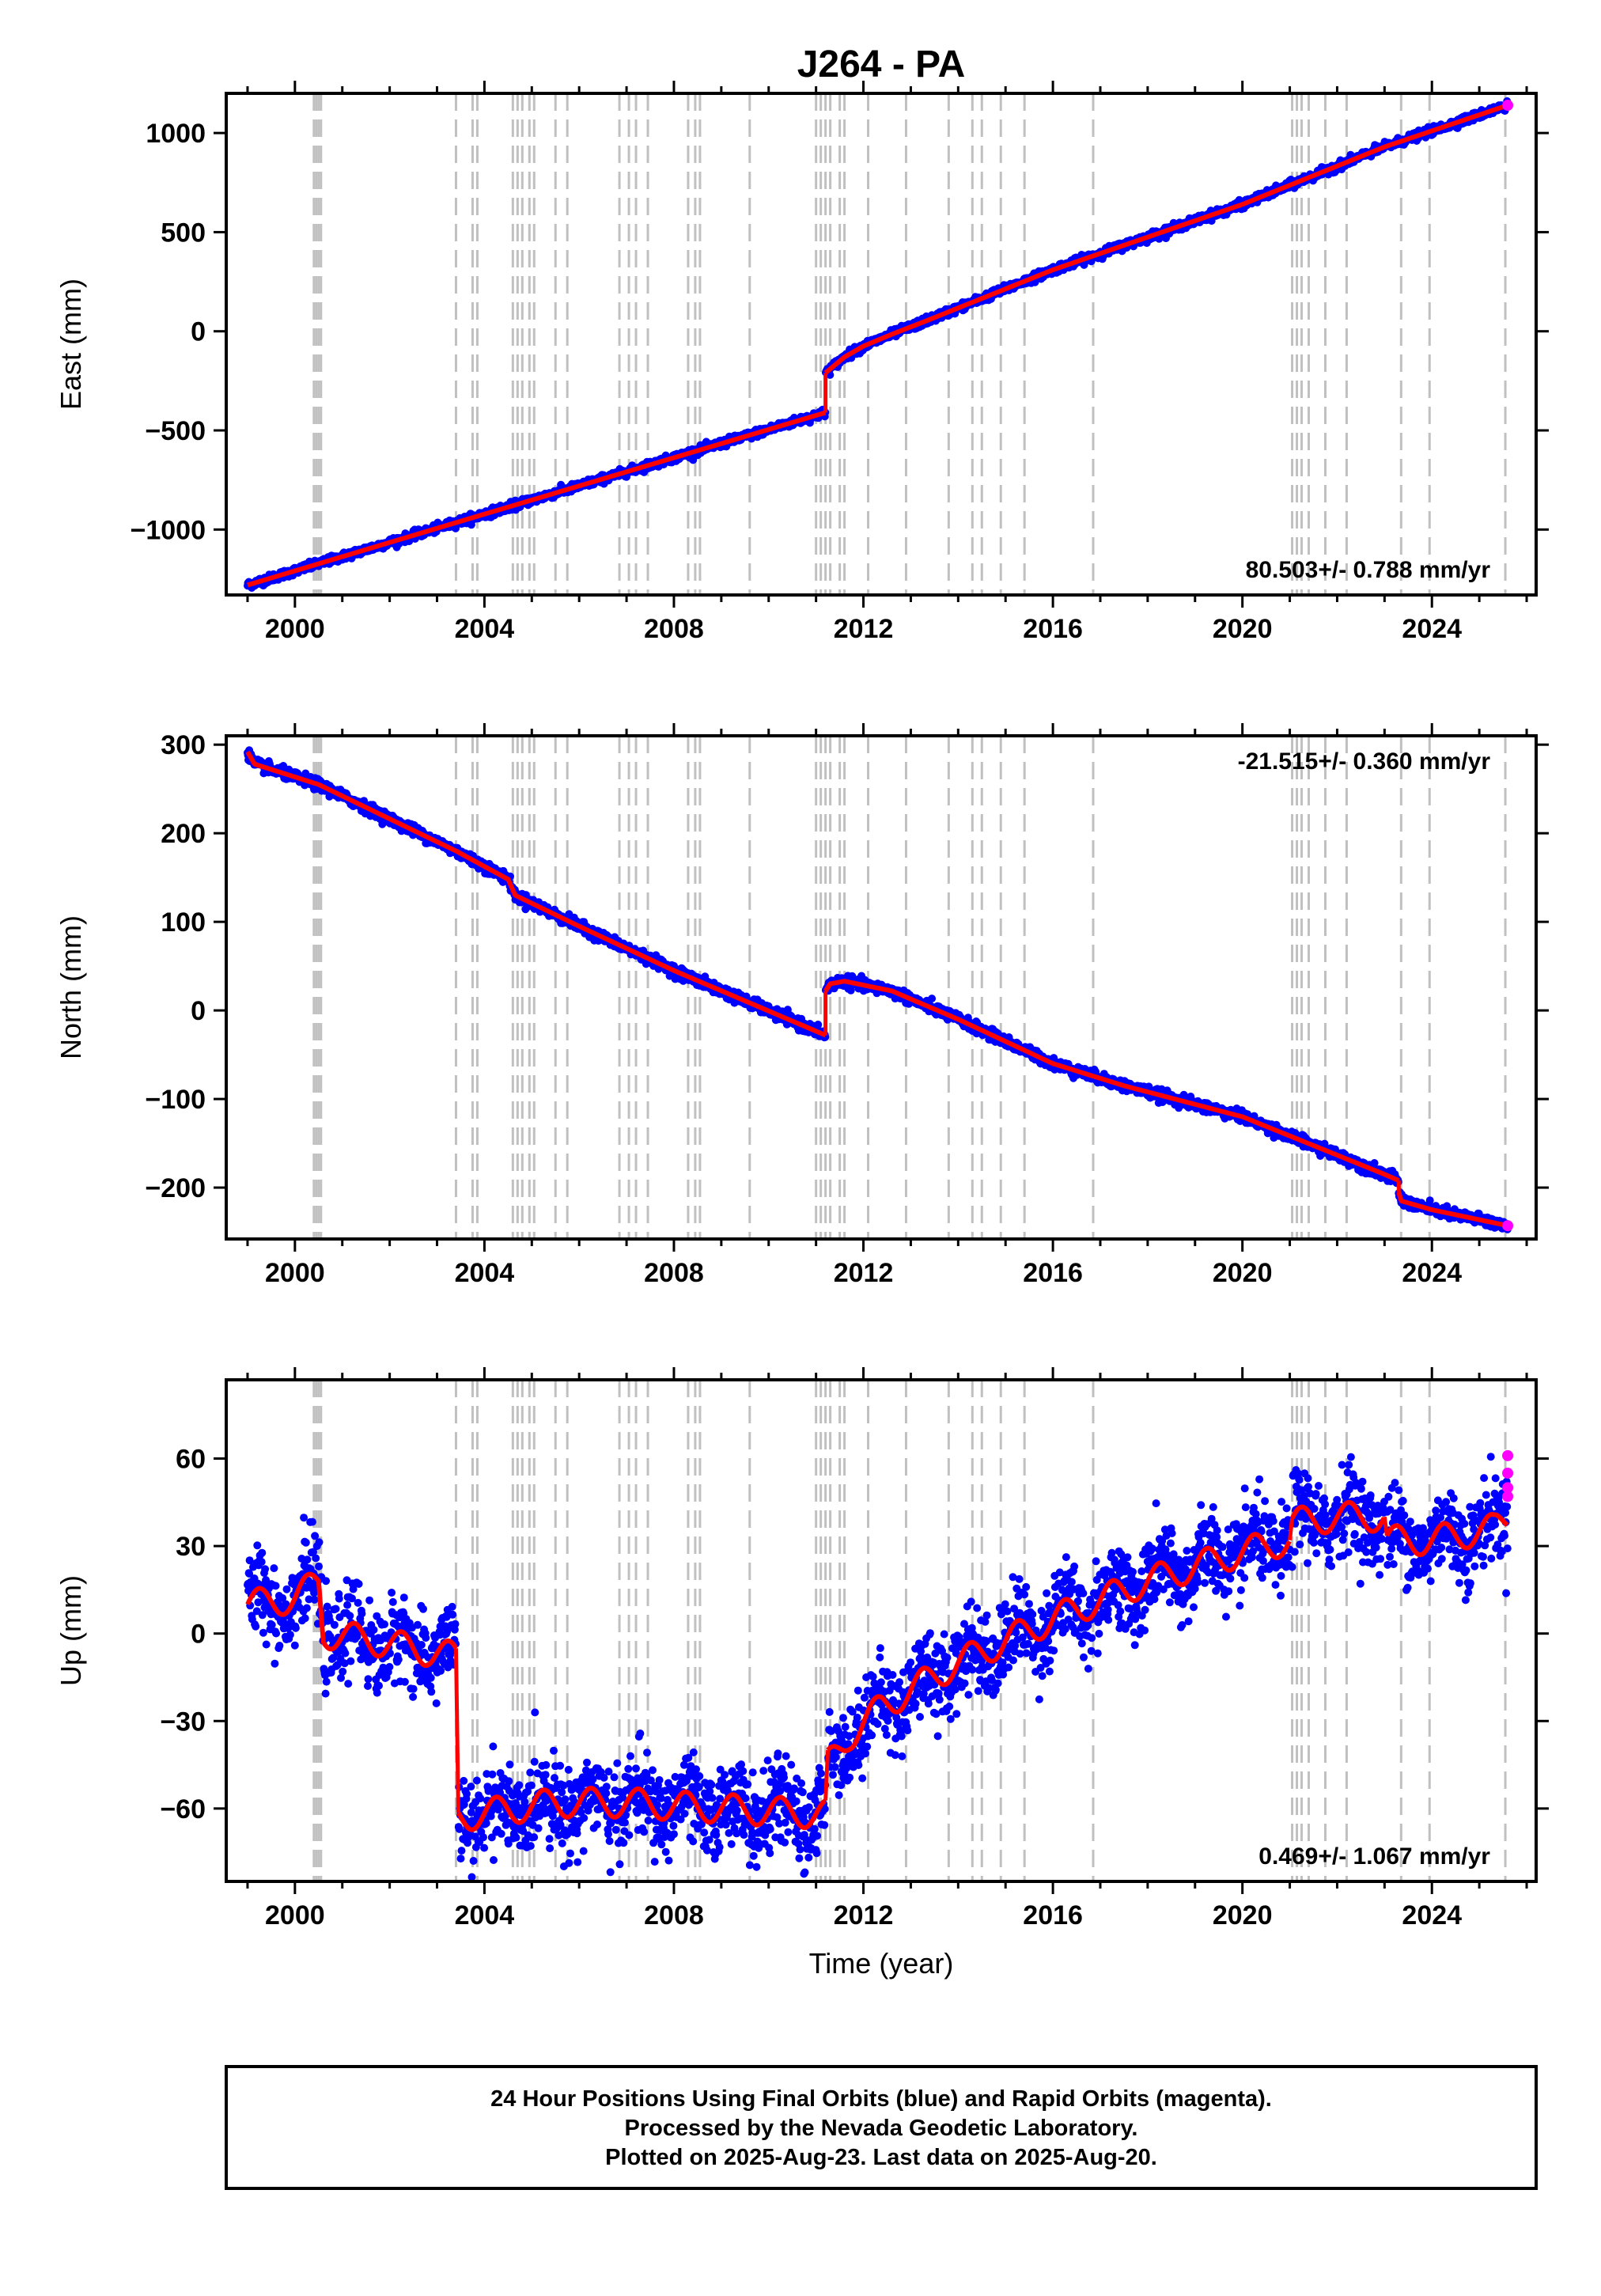 Image resolution: width=1601 pixels, height=2296 pixels. What do you see at coordinates (1243, 629) in the screenshot?
I see `x-tick-label: 2020` at bounding box center [1243, 629].